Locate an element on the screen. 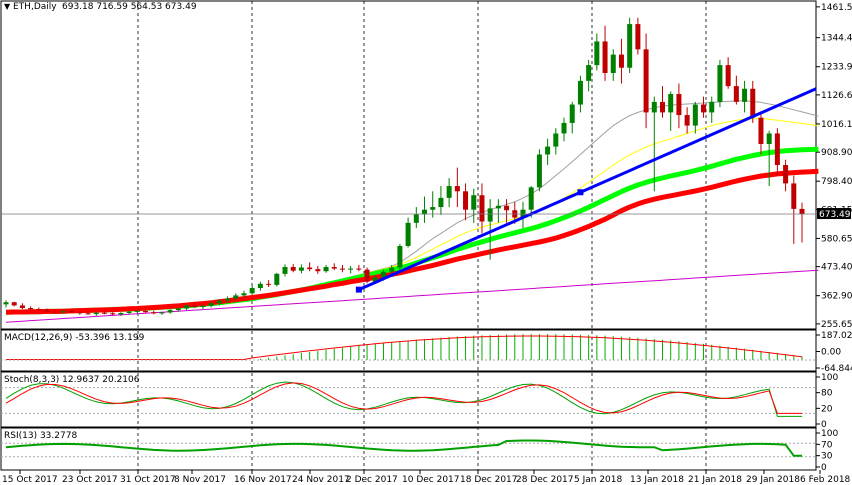  indicator-tick-label: -64.844 is located at coordinates (836, 369).